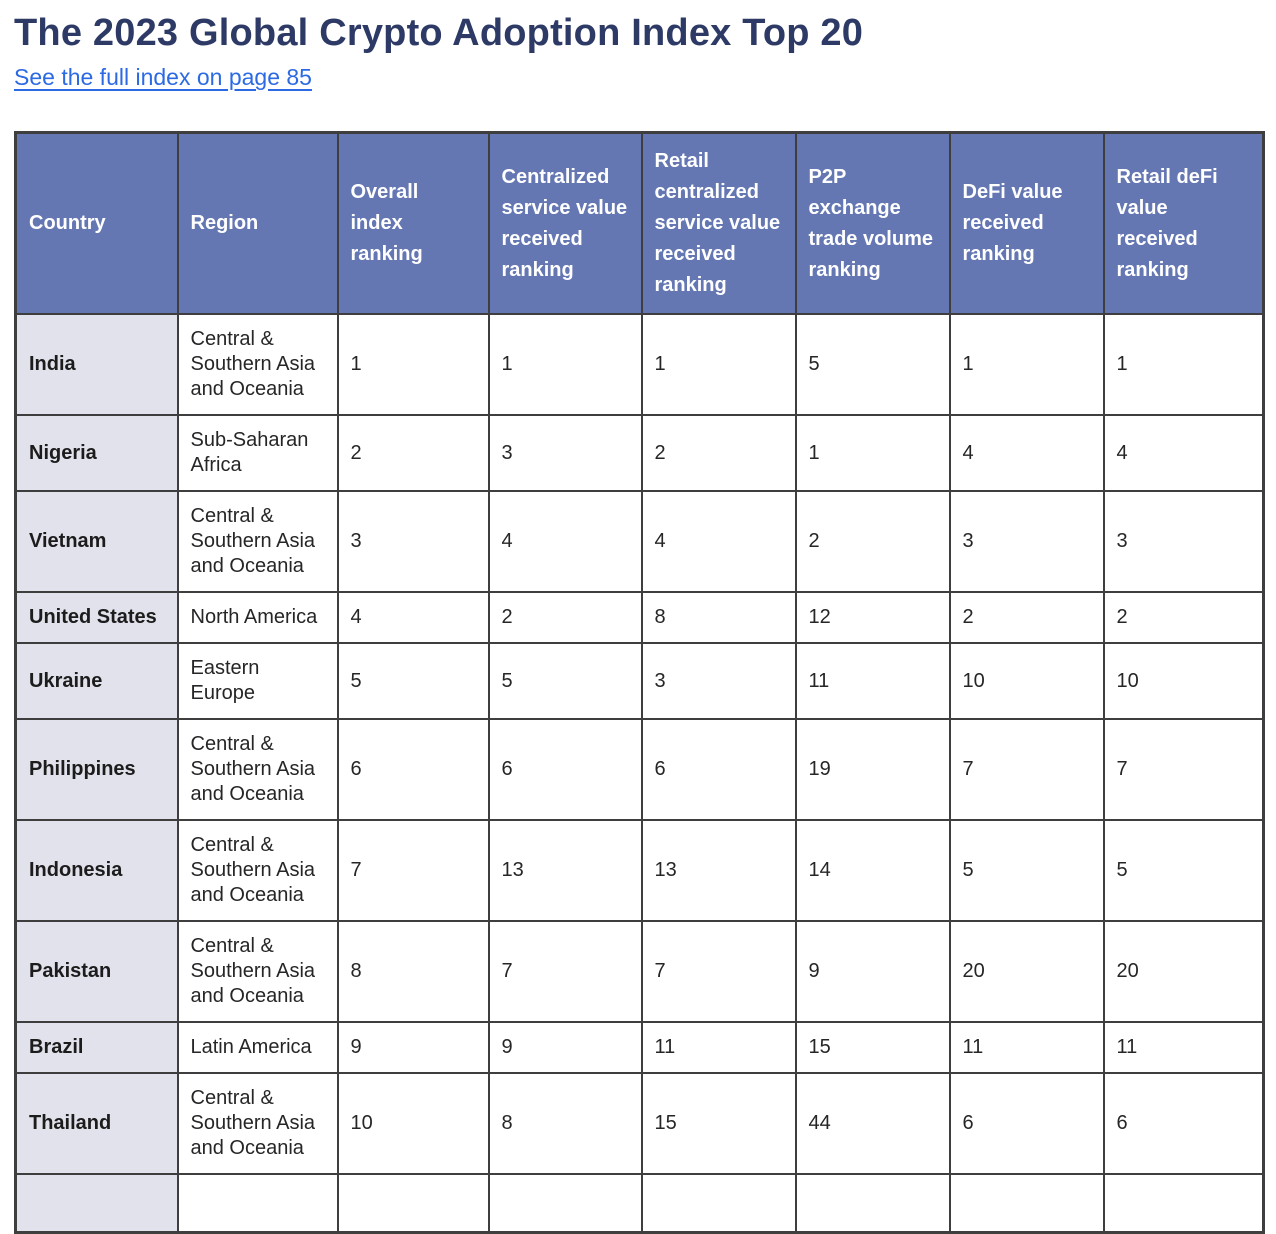  I want to click on country-cell: Brazil, so click(96, 1047).